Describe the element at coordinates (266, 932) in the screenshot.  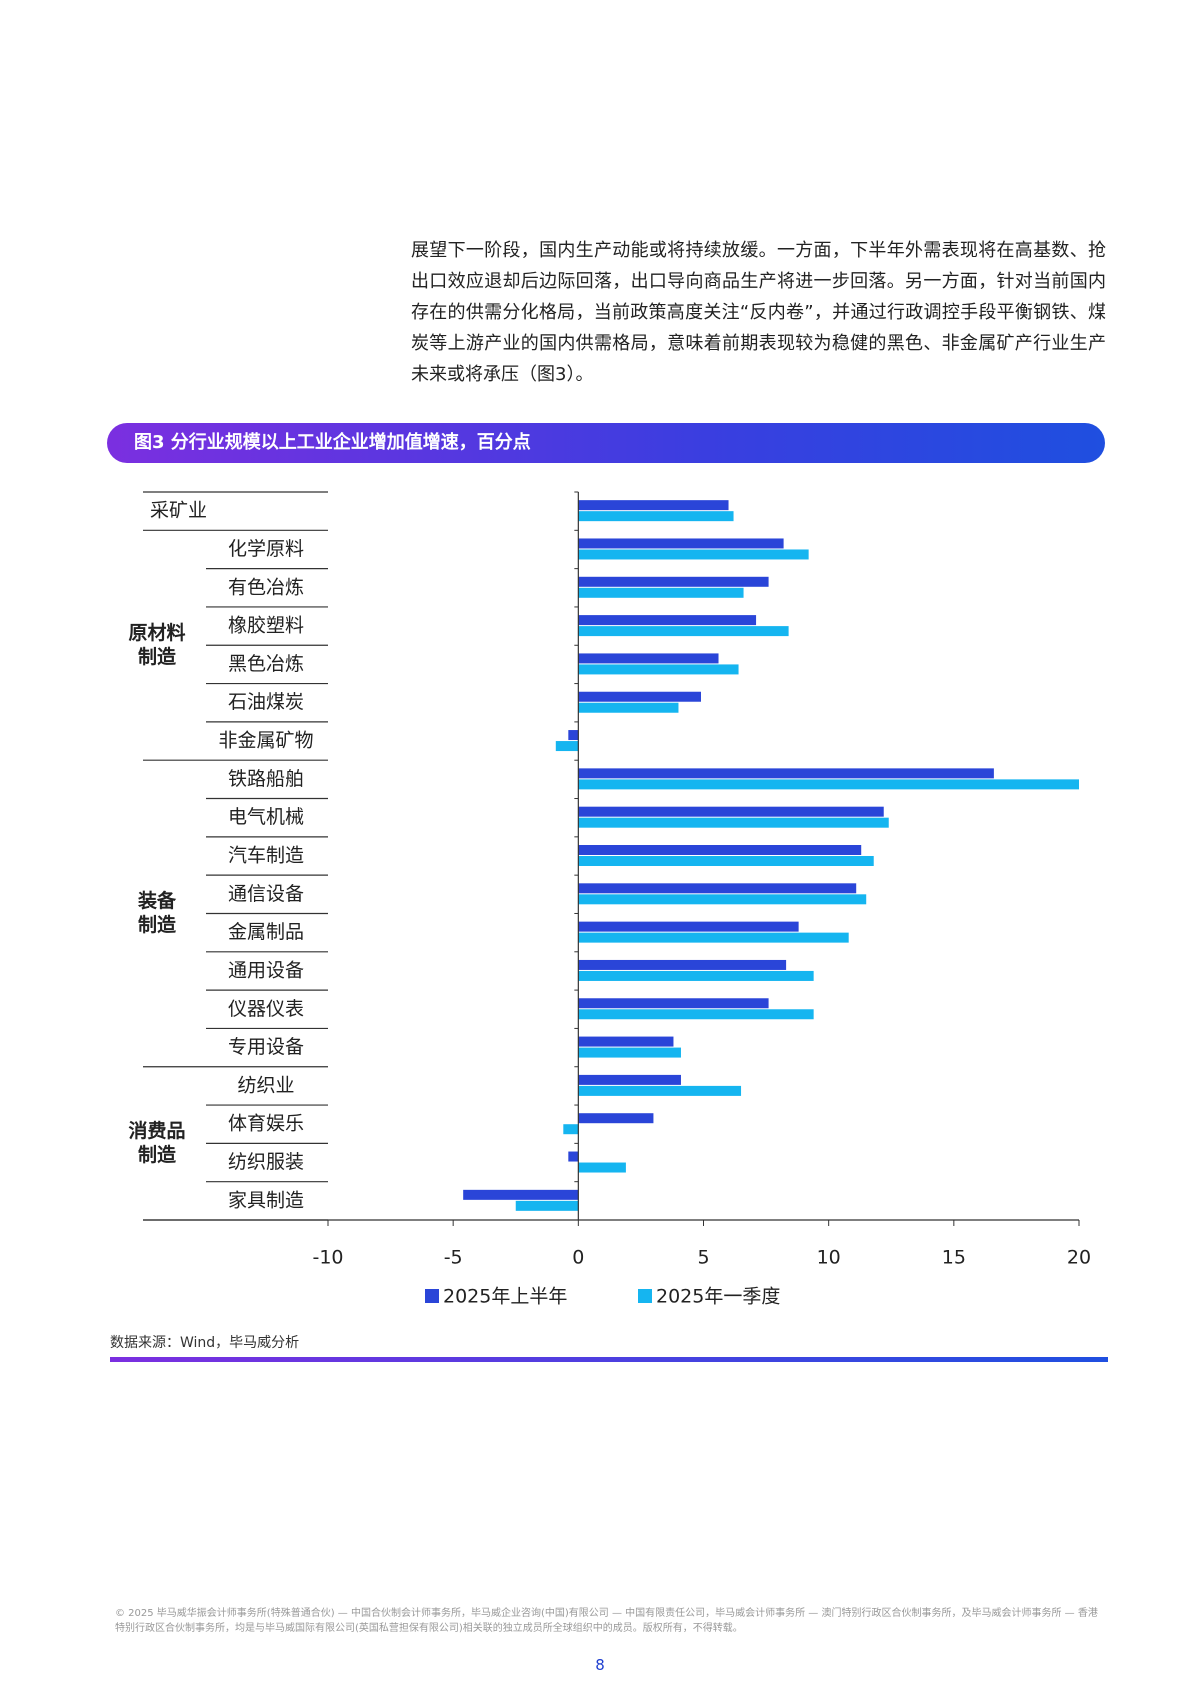
I see `category-label: 金属制品` at that location.